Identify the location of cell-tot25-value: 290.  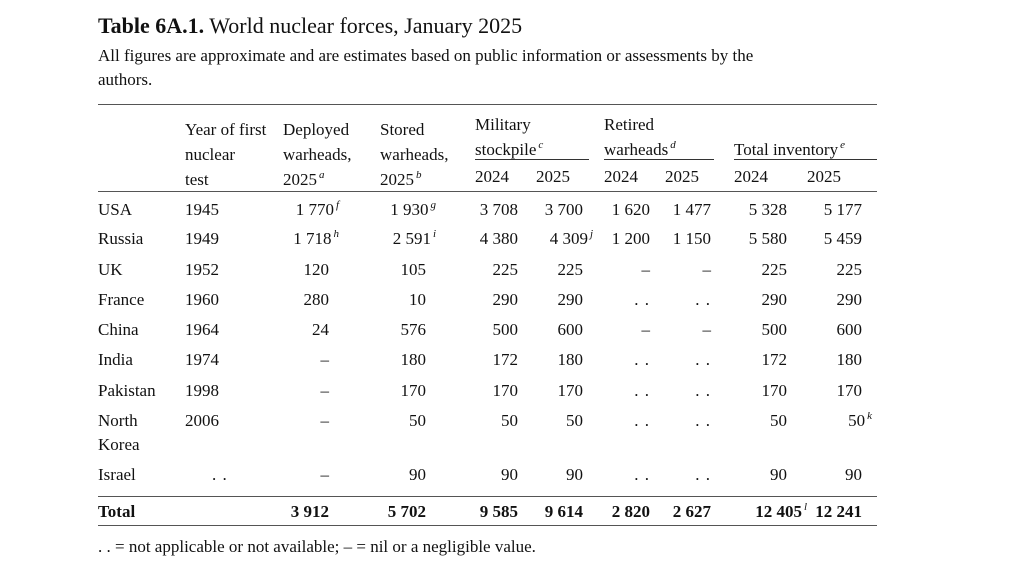
(849, 299).